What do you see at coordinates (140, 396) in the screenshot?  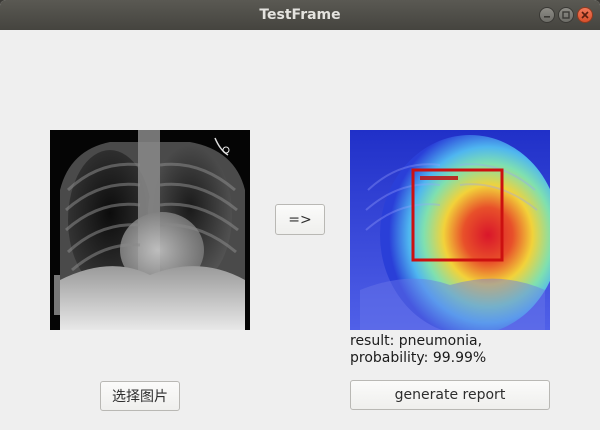 I see `select-image-button: 选择图片` at bounding box center [140, 396].